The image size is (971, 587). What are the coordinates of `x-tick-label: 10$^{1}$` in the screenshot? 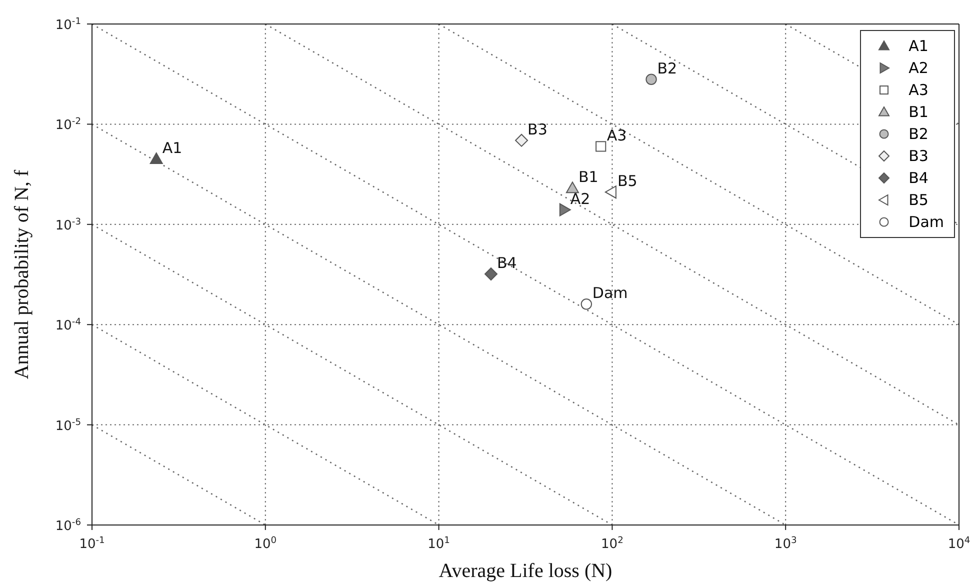 It's located at (439, 544).